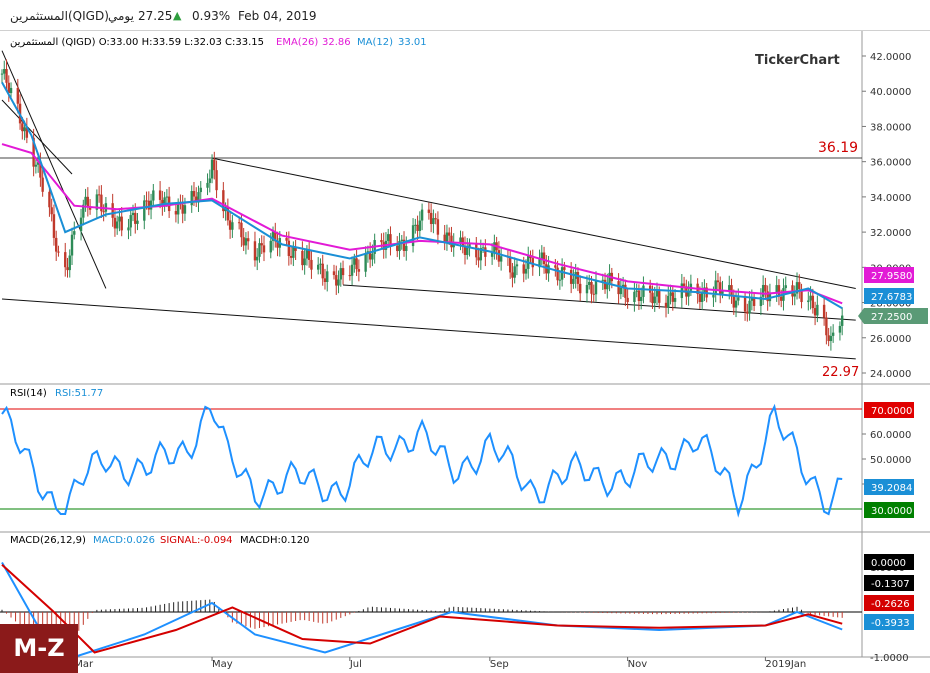  I want to click on rsi-current-tag-value: 39.2084, so click(891, 488).